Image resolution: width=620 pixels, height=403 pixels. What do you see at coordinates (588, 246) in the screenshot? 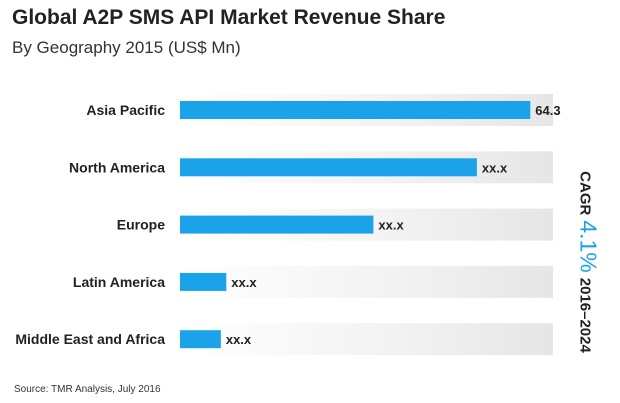
I see `cagr-rate: 4.1%` at bounding box center [588, 246].